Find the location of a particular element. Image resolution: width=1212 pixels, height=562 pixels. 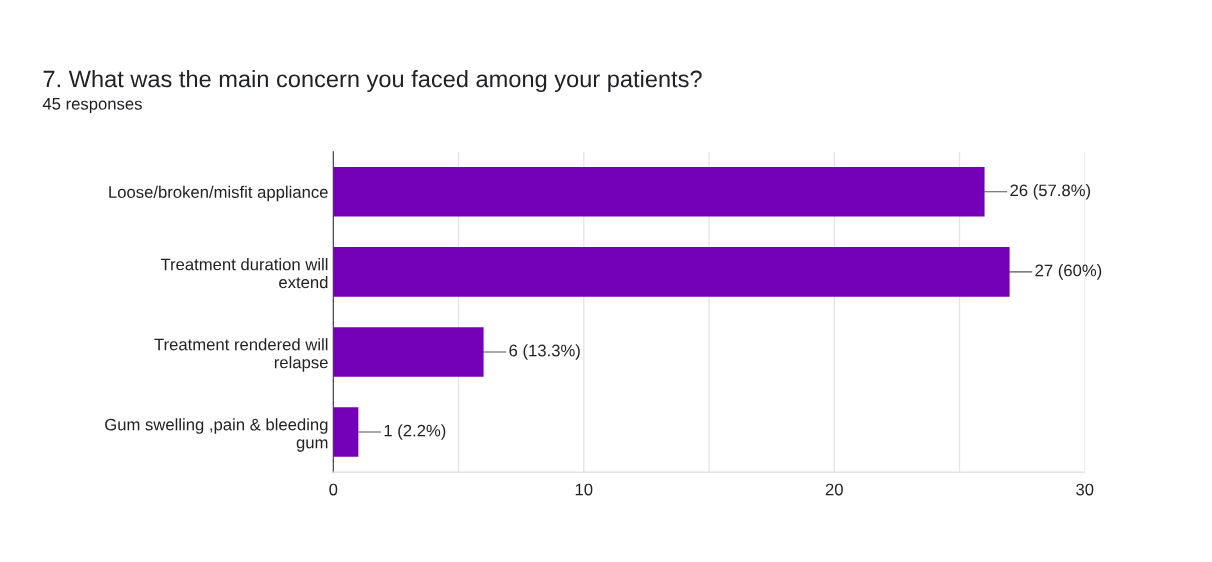

x-tick-label: 10 is located at coordinates (584, 489).